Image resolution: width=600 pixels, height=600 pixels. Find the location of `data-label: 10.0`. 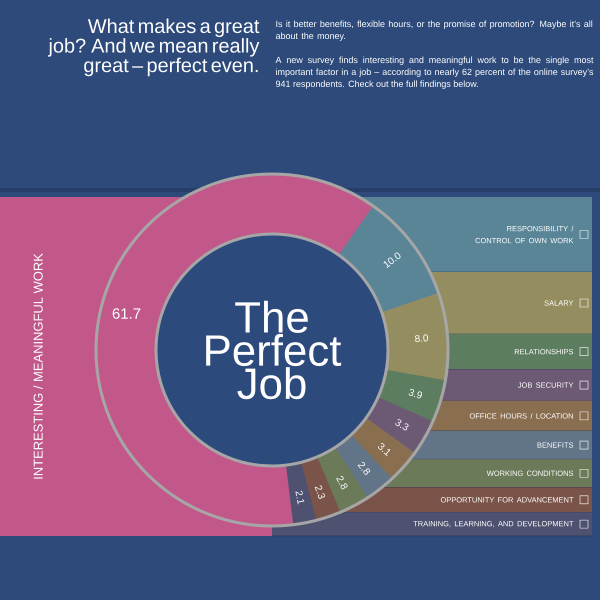

data-label: 10.0 is located at coordinates (392, 260).